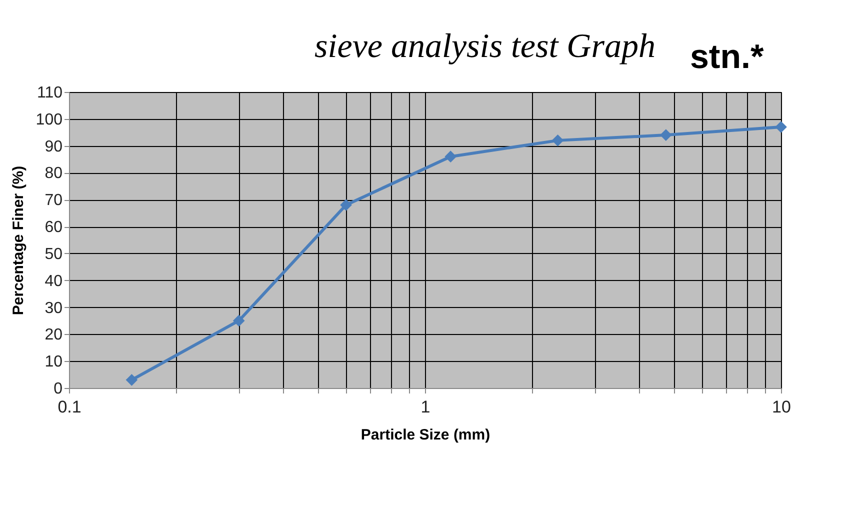  What do you see at coordinates (53, 254) in the screenshot?
I see `y-tick-label: 50` at bounding box center [53, 254].